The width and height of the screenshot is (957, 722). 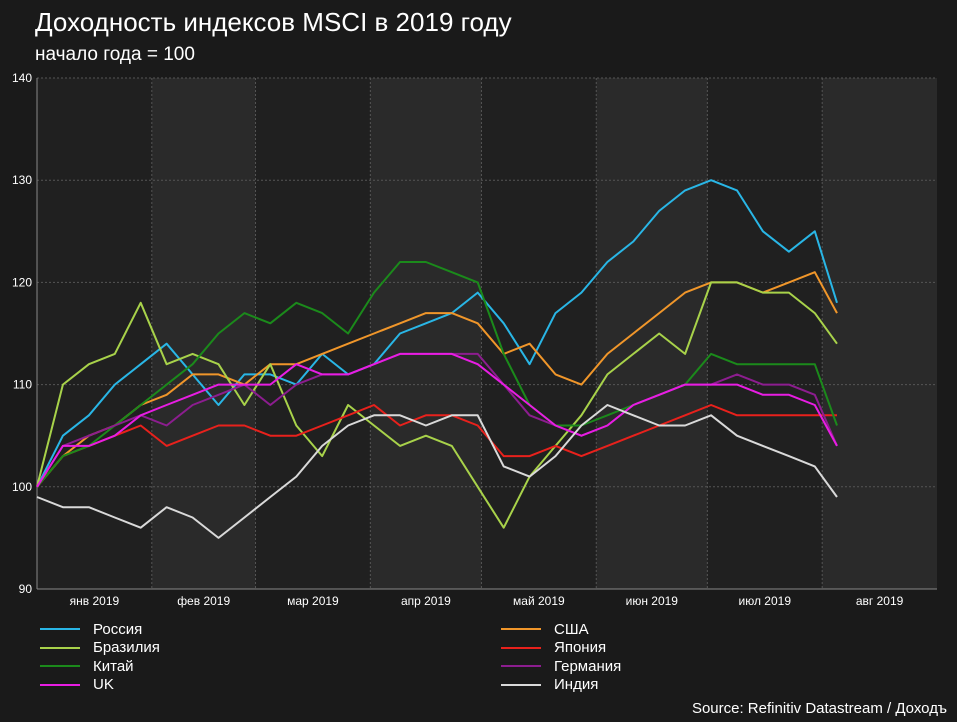 What do you see at coordinates (26, 589) in the screenshot?
I see `y-tick-label: 90` at bounding box center [26, 589].